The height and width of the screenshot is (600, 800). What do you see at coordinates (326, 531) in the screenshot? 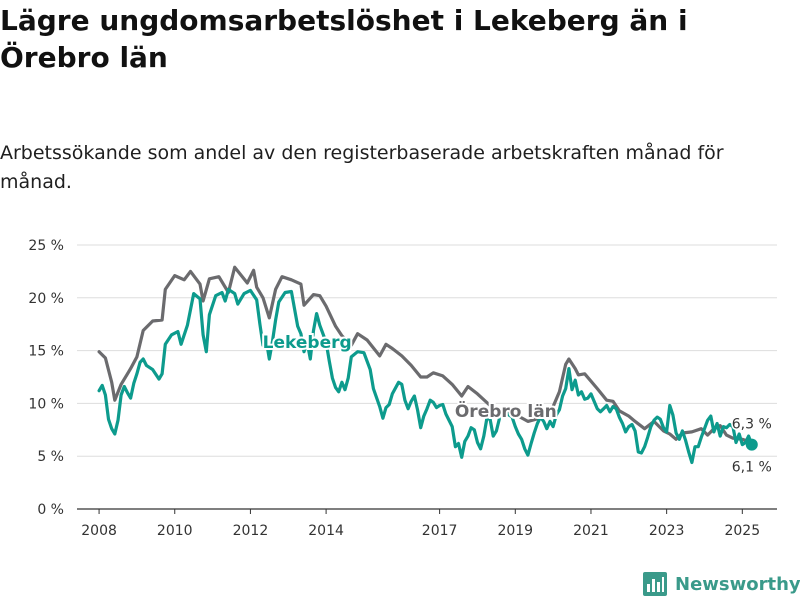
I see `x-tick-label: 2014` at bounding box center [326, 531].